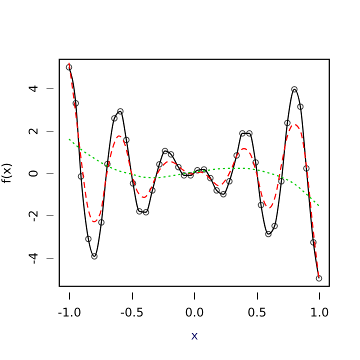 The width and height of the screenshot is (360, 360). I want to click on x-axis-title: x, so click(194, 335).